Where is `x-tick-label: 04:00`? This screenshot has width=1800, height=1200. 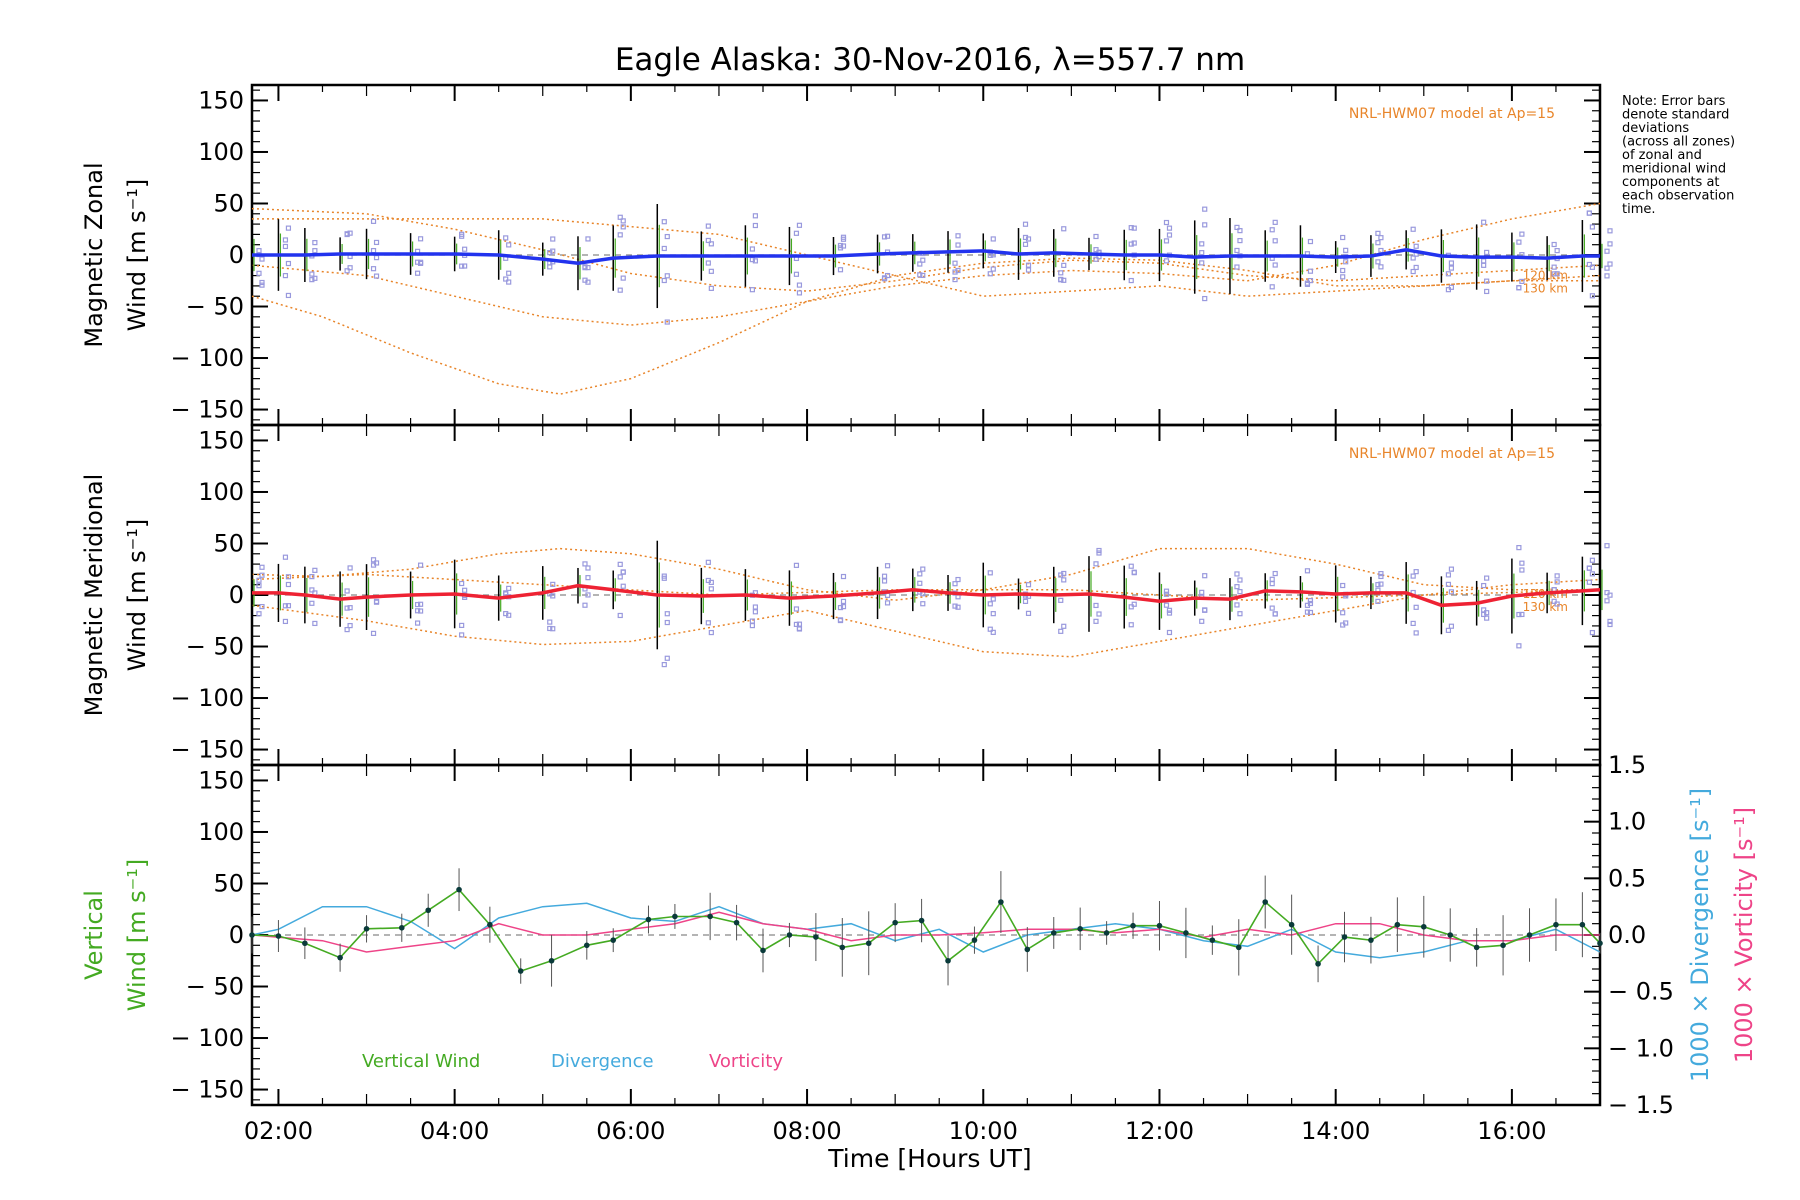
x-tick-label: 04:00 is located at coordinates (454, 1131).